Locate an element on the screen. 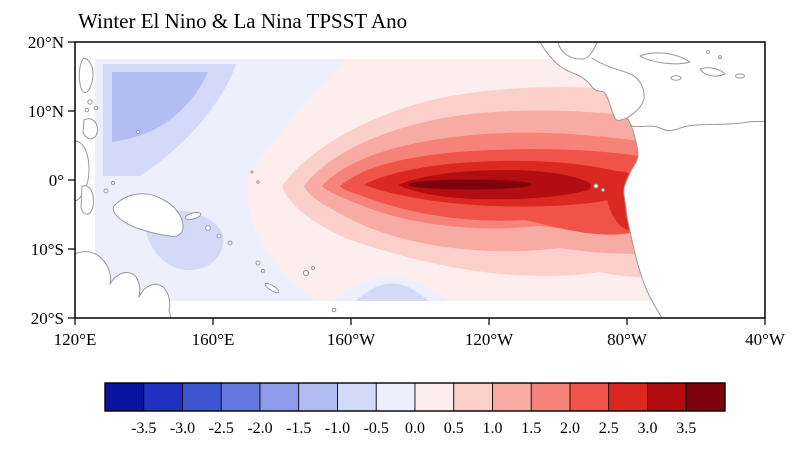  jamaica-island is located at coordinates (676, 78).